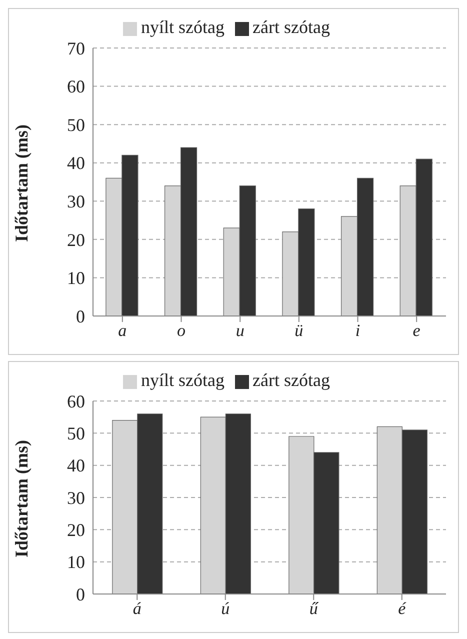 The width and height of the screenshot is (467, 639). Describe the element at coordinates (225, 608) in the screenshot. I see `x-tick-label: ú` at that location.